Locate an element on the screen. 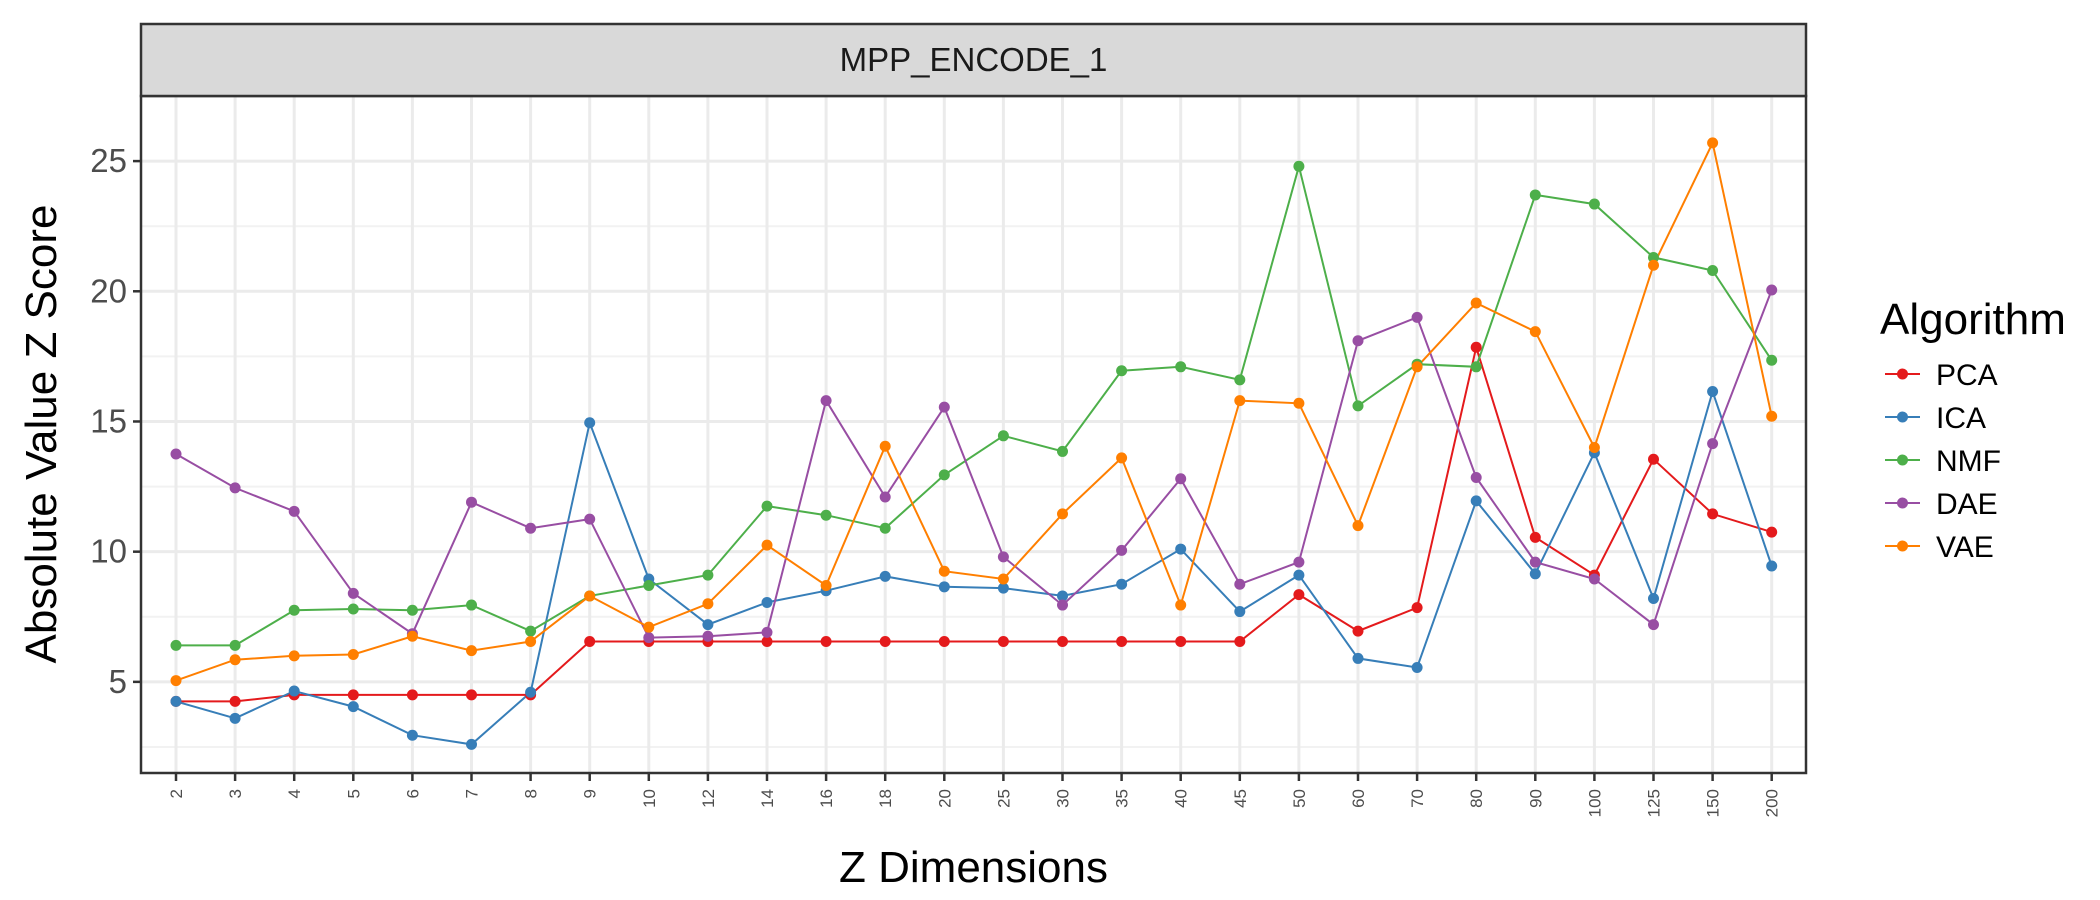 The width and height of the screenshot is (2100, 900). legend-label: ICA is located at coordinates (1961, 418).